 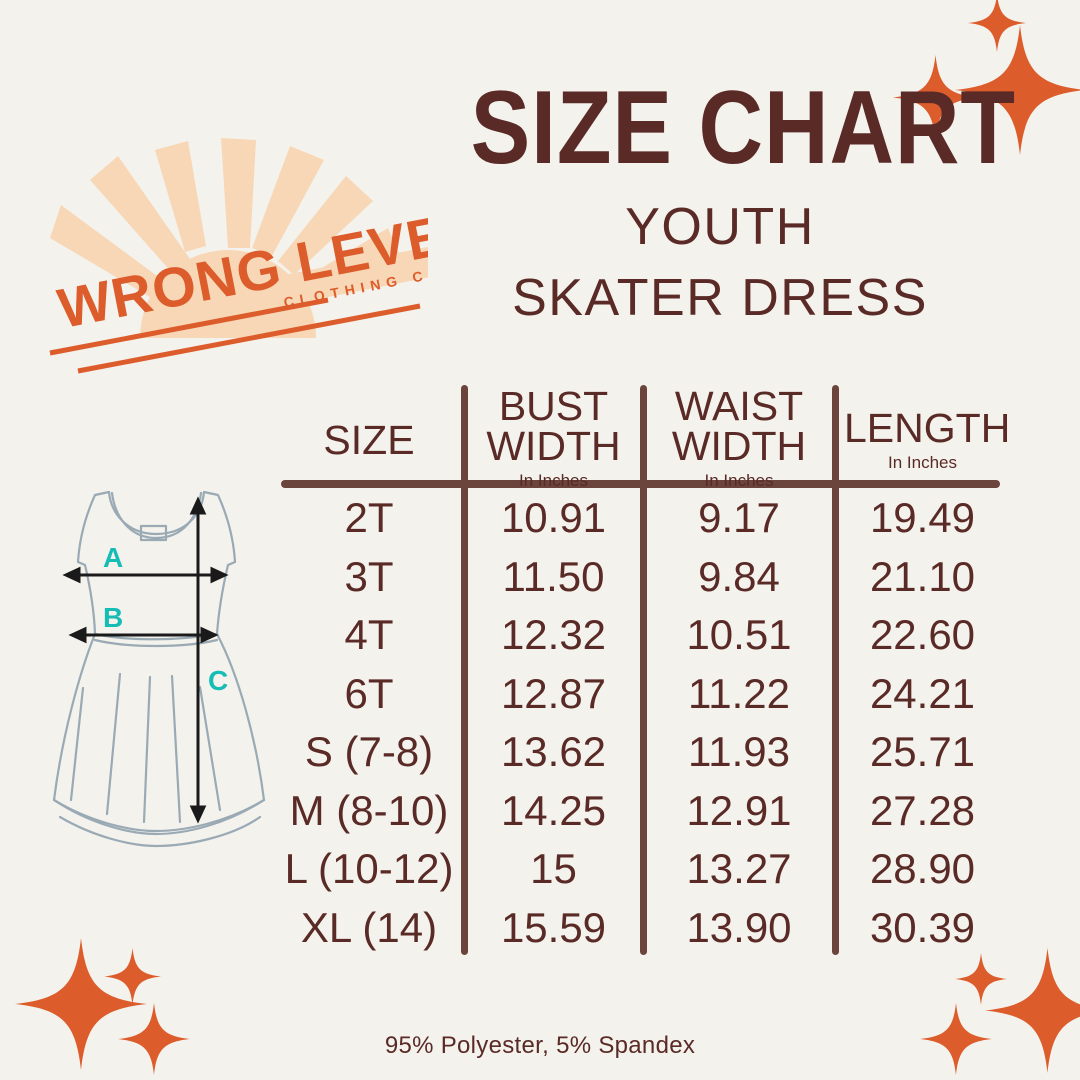 What do you see at coordinates (540, 1045) in the screenshot?
I see `material-footnote: 95% Polyester, 5% Spandex` at bounding box center [540, 1045].